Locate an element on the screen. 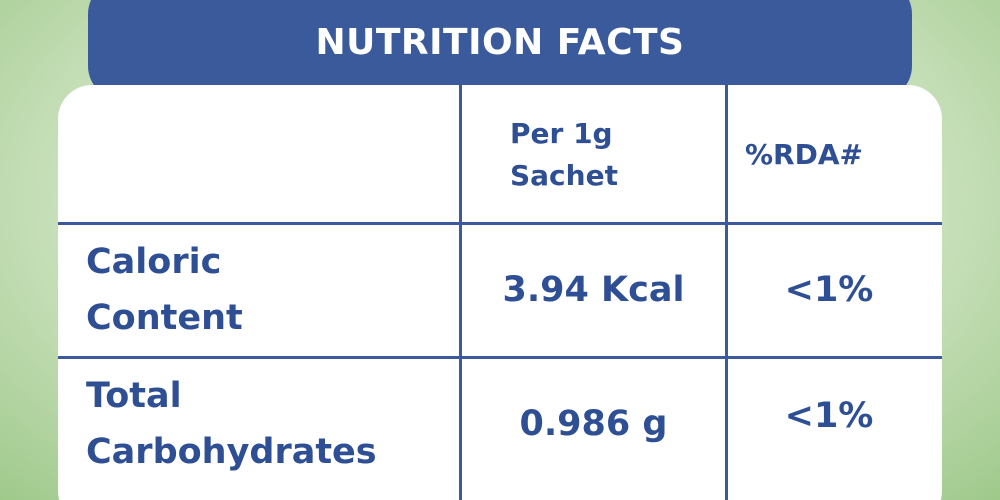  title: NUTRITION FACTS is located at coordinates (500, 42).